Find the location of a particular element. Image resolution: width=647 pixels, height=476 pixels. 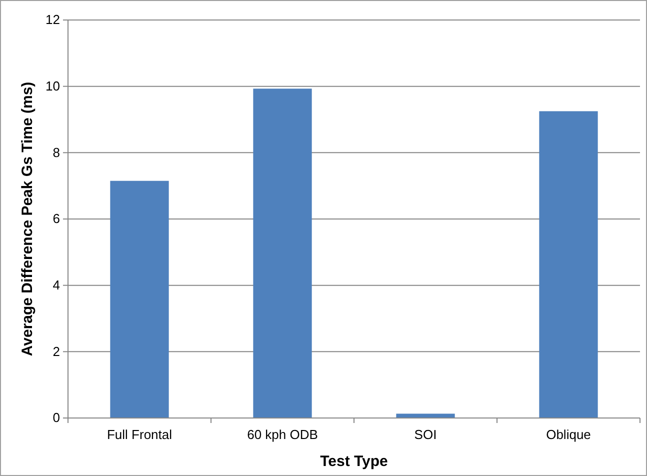

x-tick-label: 60 kph ODB is located at coordinates (282, 434).